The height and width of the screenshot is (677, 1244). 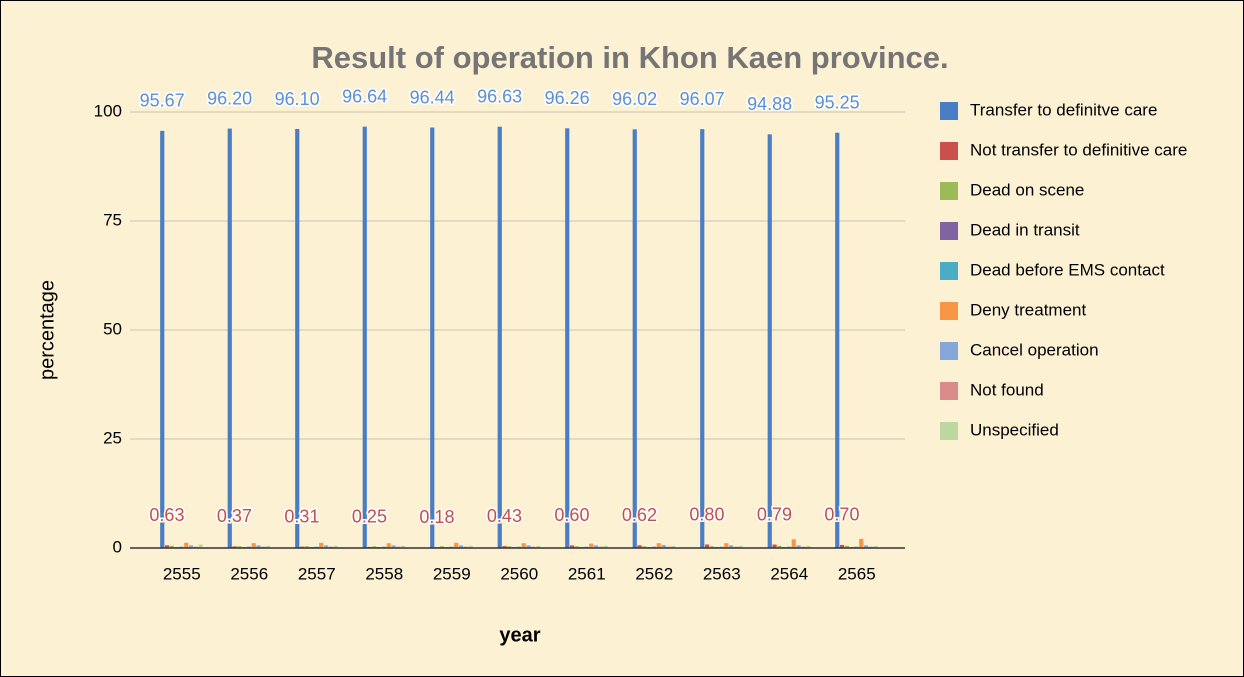 I want to click on legend-label: Dead on scene, so click(x=1027, y=189).